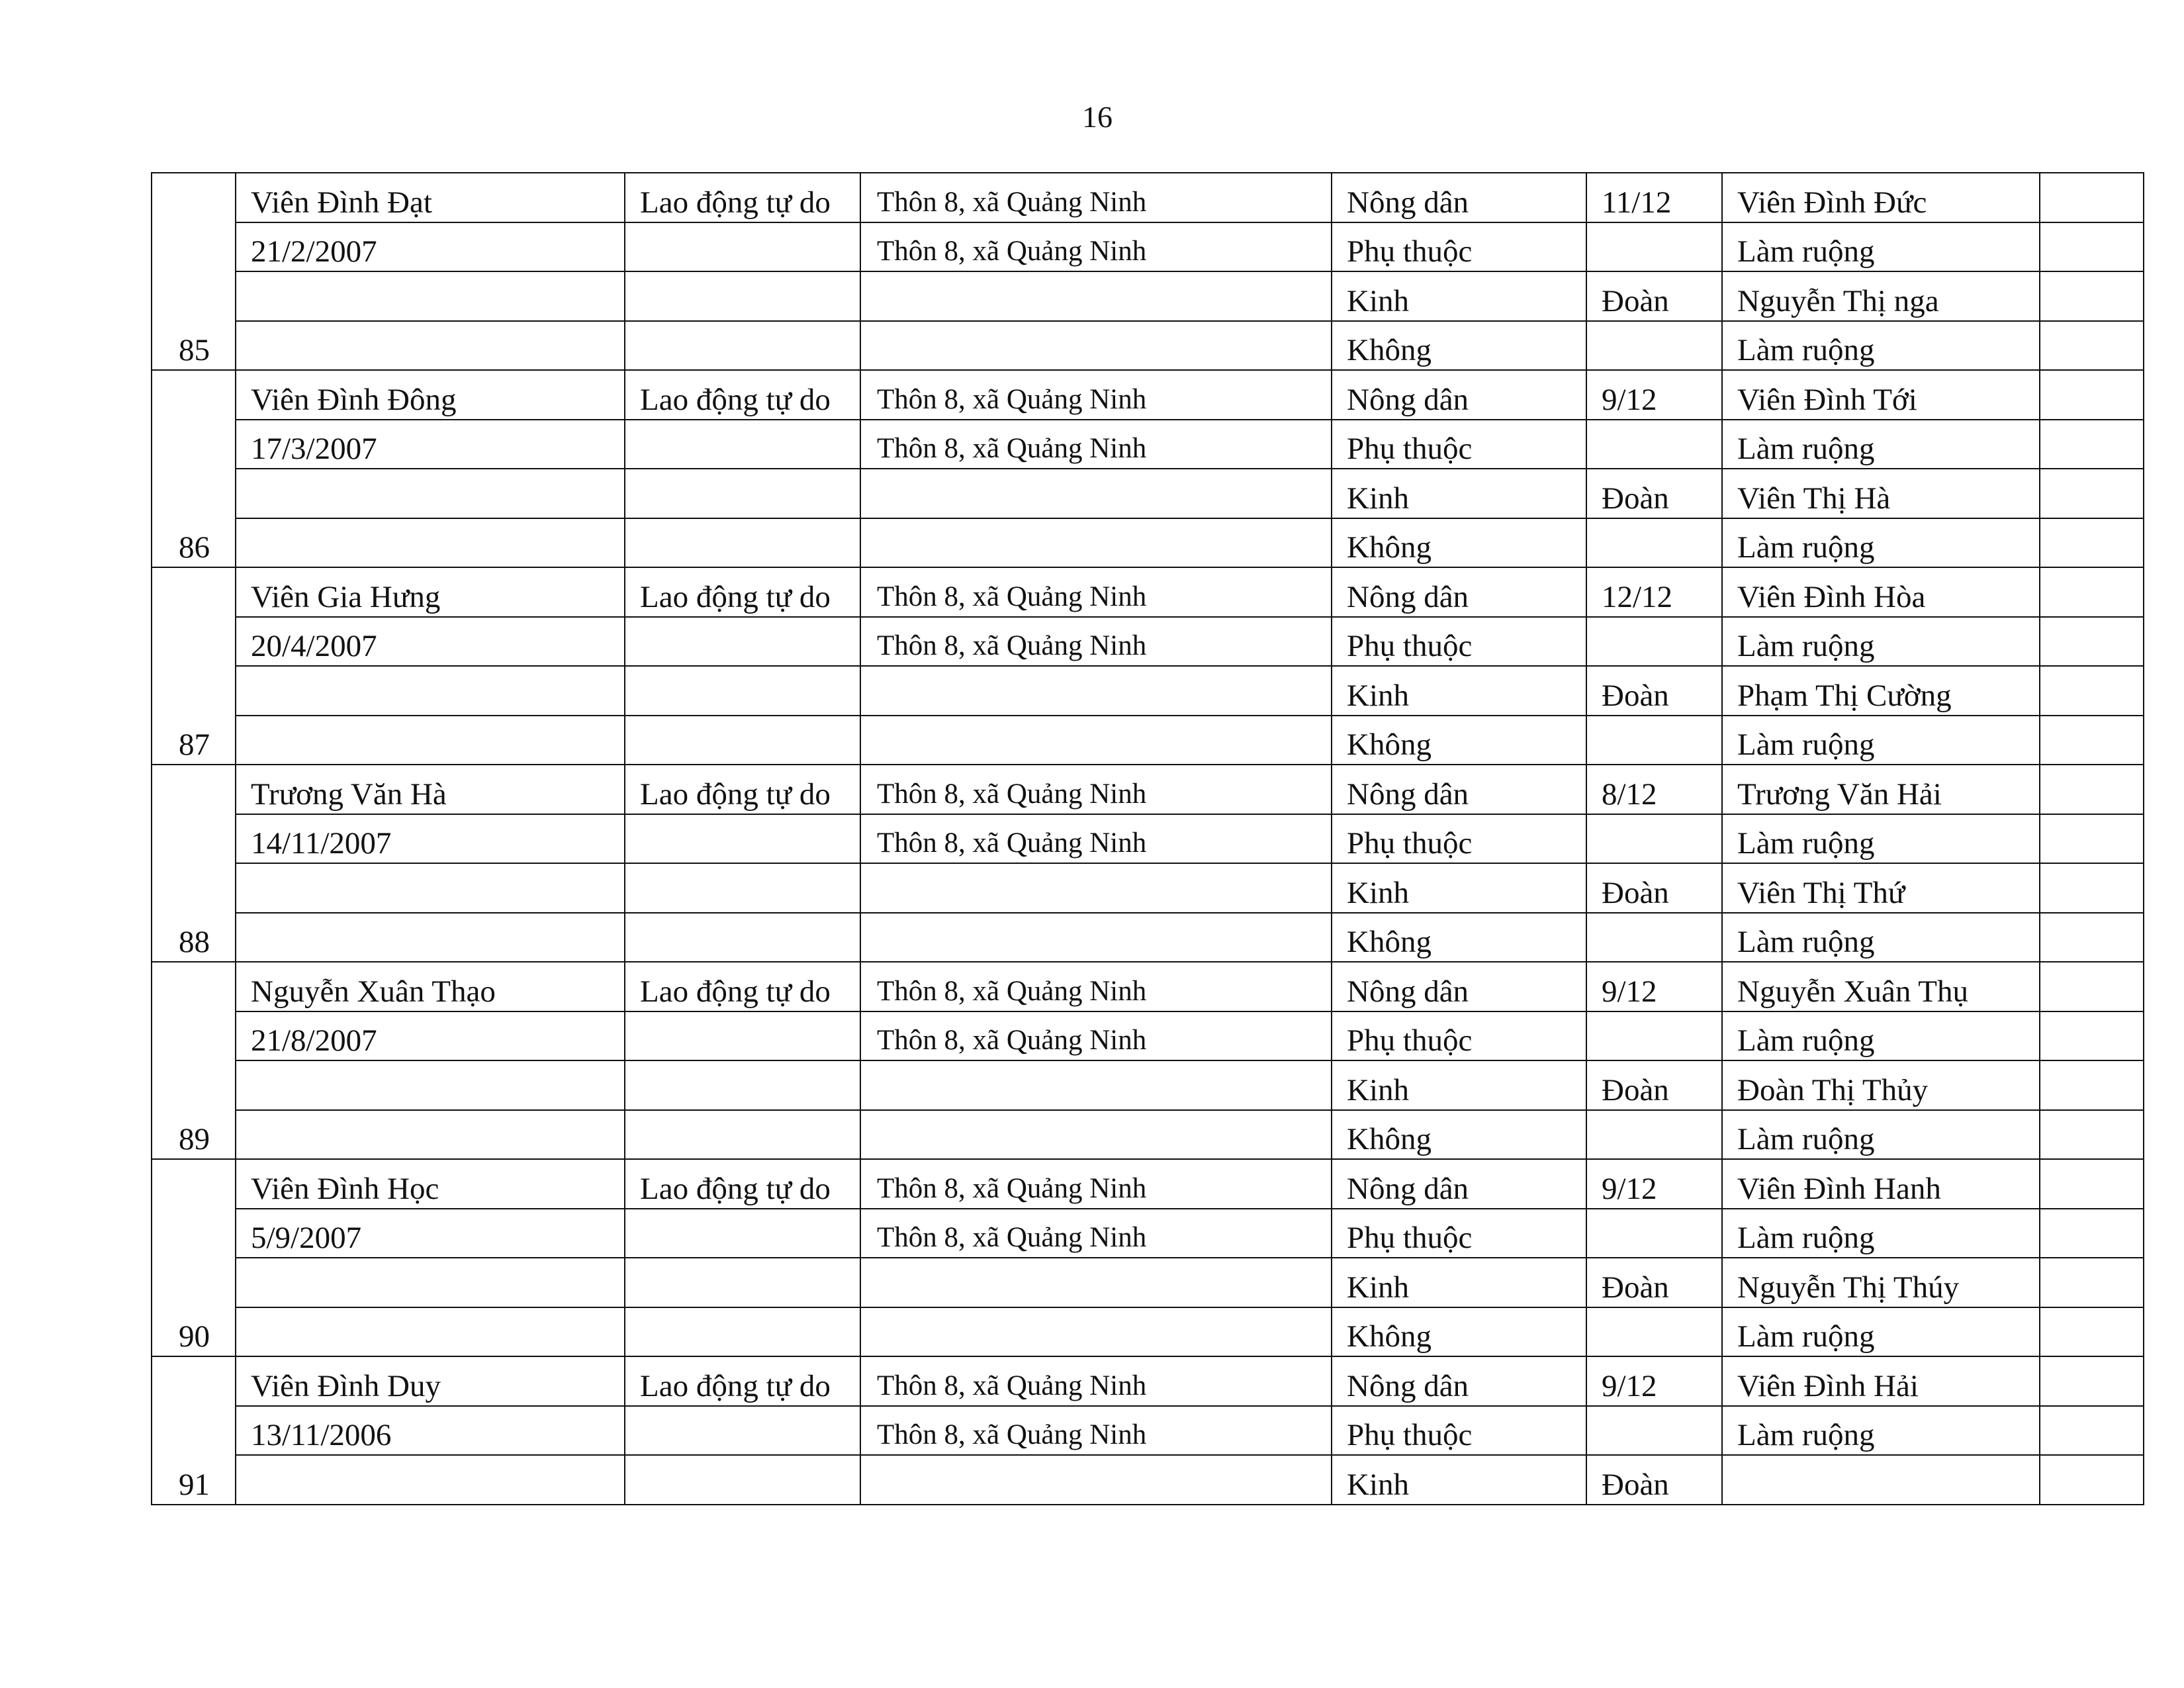 Image resolution: width=2184 pixels, height=1688 pixels. I want to click on record-number: 86, so click(193, 468).